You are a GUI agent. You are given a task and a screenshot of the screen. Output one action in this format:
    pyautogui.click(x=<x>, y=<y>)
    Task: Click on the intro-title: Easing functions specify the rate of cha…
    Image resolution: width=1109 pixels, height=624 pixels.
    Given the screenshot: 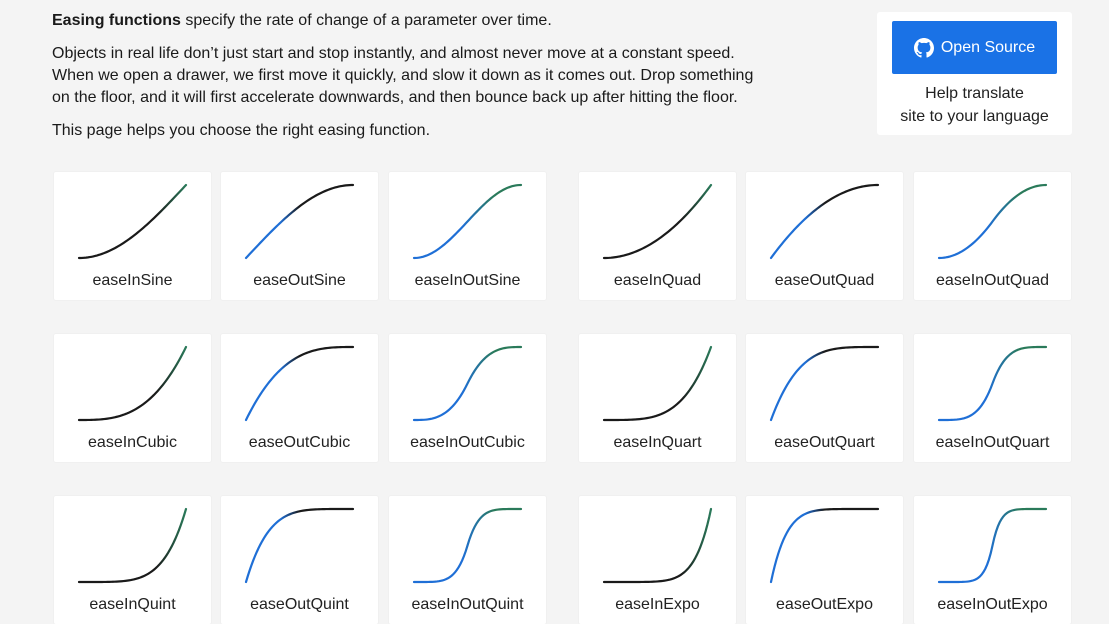 What is the action you would take?
    pyautogui.click(x=432, y=21)
    